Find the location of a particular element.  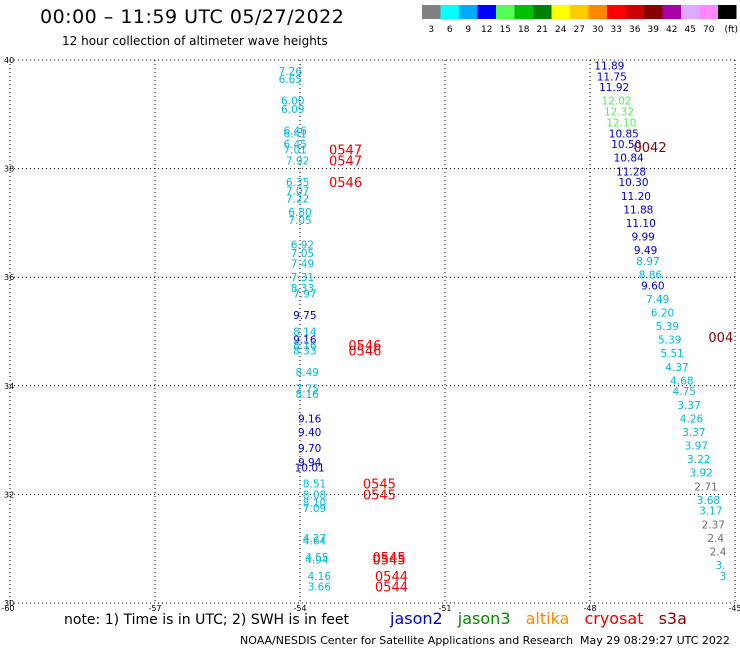

y-tick-label: 30 is located at coordinates (9, 603).